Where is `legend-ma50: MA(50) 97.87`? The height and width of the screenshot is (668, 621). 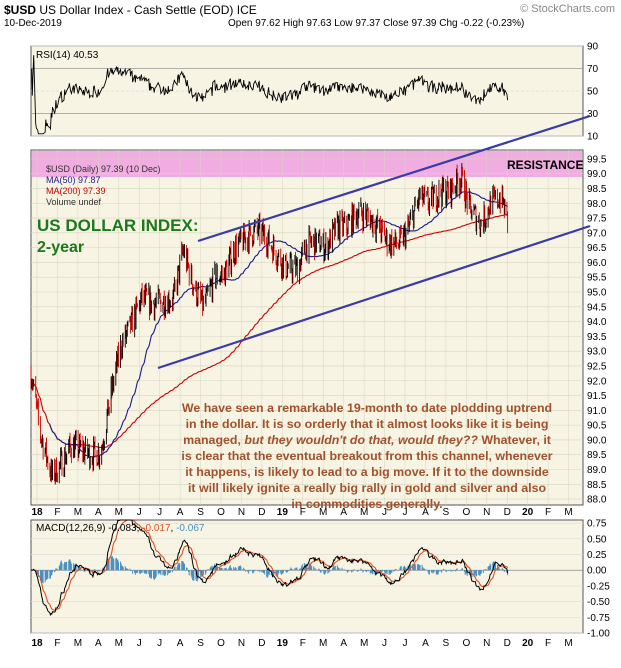 legend-ma50: MA(50) 97.87 is located at coordinates (73, 180).